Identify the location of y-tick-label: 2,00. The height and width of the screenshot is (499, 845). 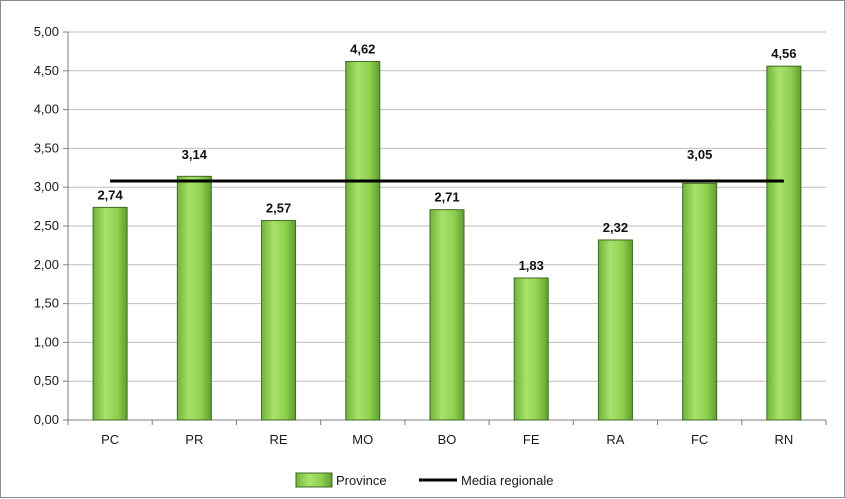
(46, 264).